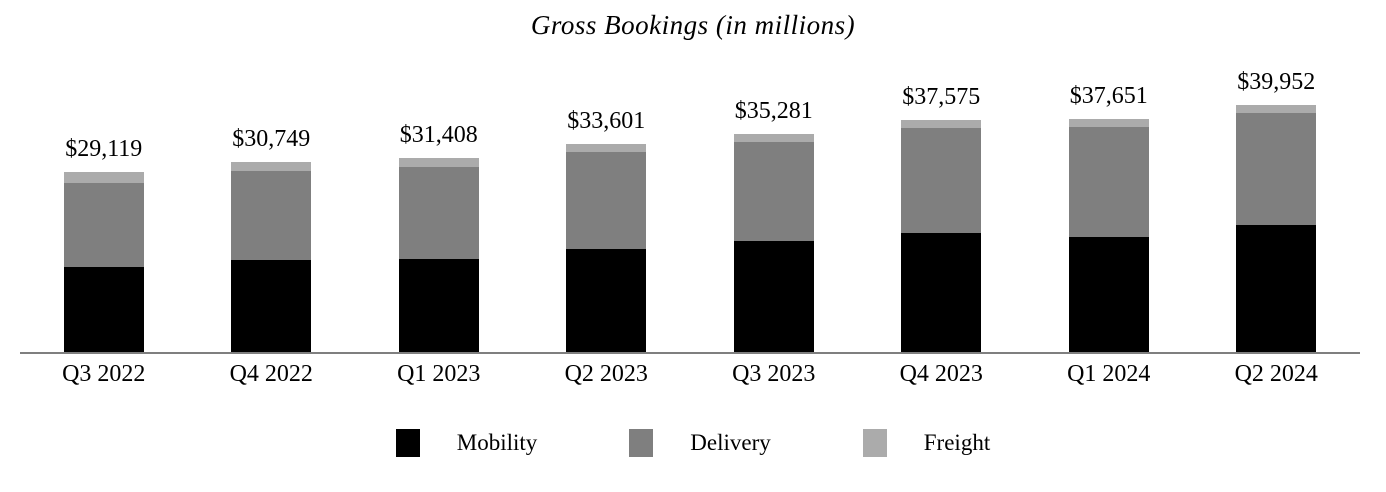 Image resolution: width=1386 pixels, height=492 pixels. I want to click on bar-column: $37,575, so click(942, 206).